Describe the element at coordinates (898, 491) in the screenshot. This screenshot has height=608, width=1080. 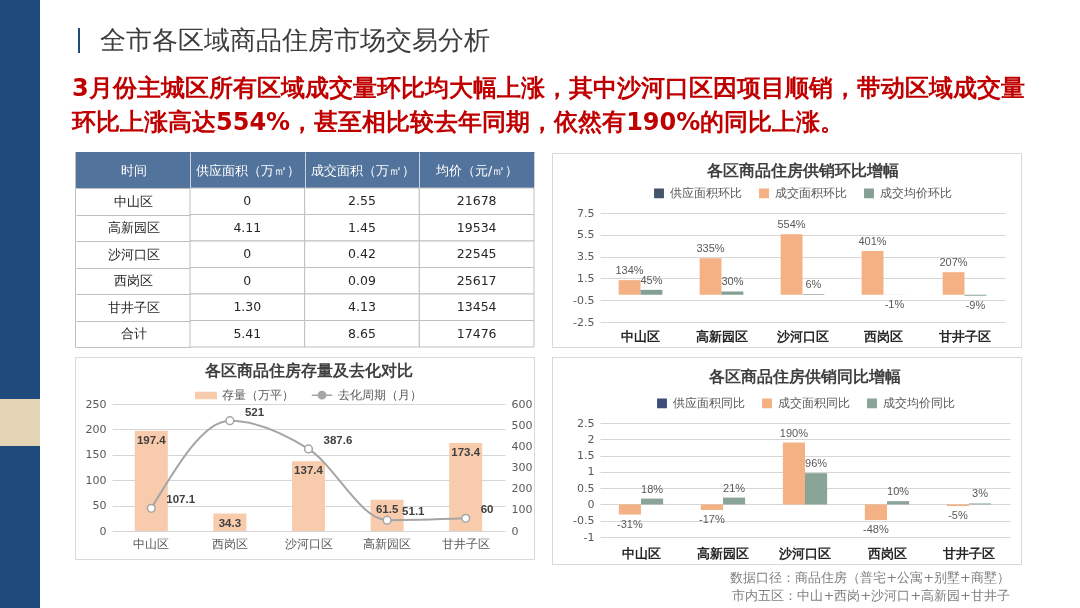
I see `data-label: 10%` at that location.